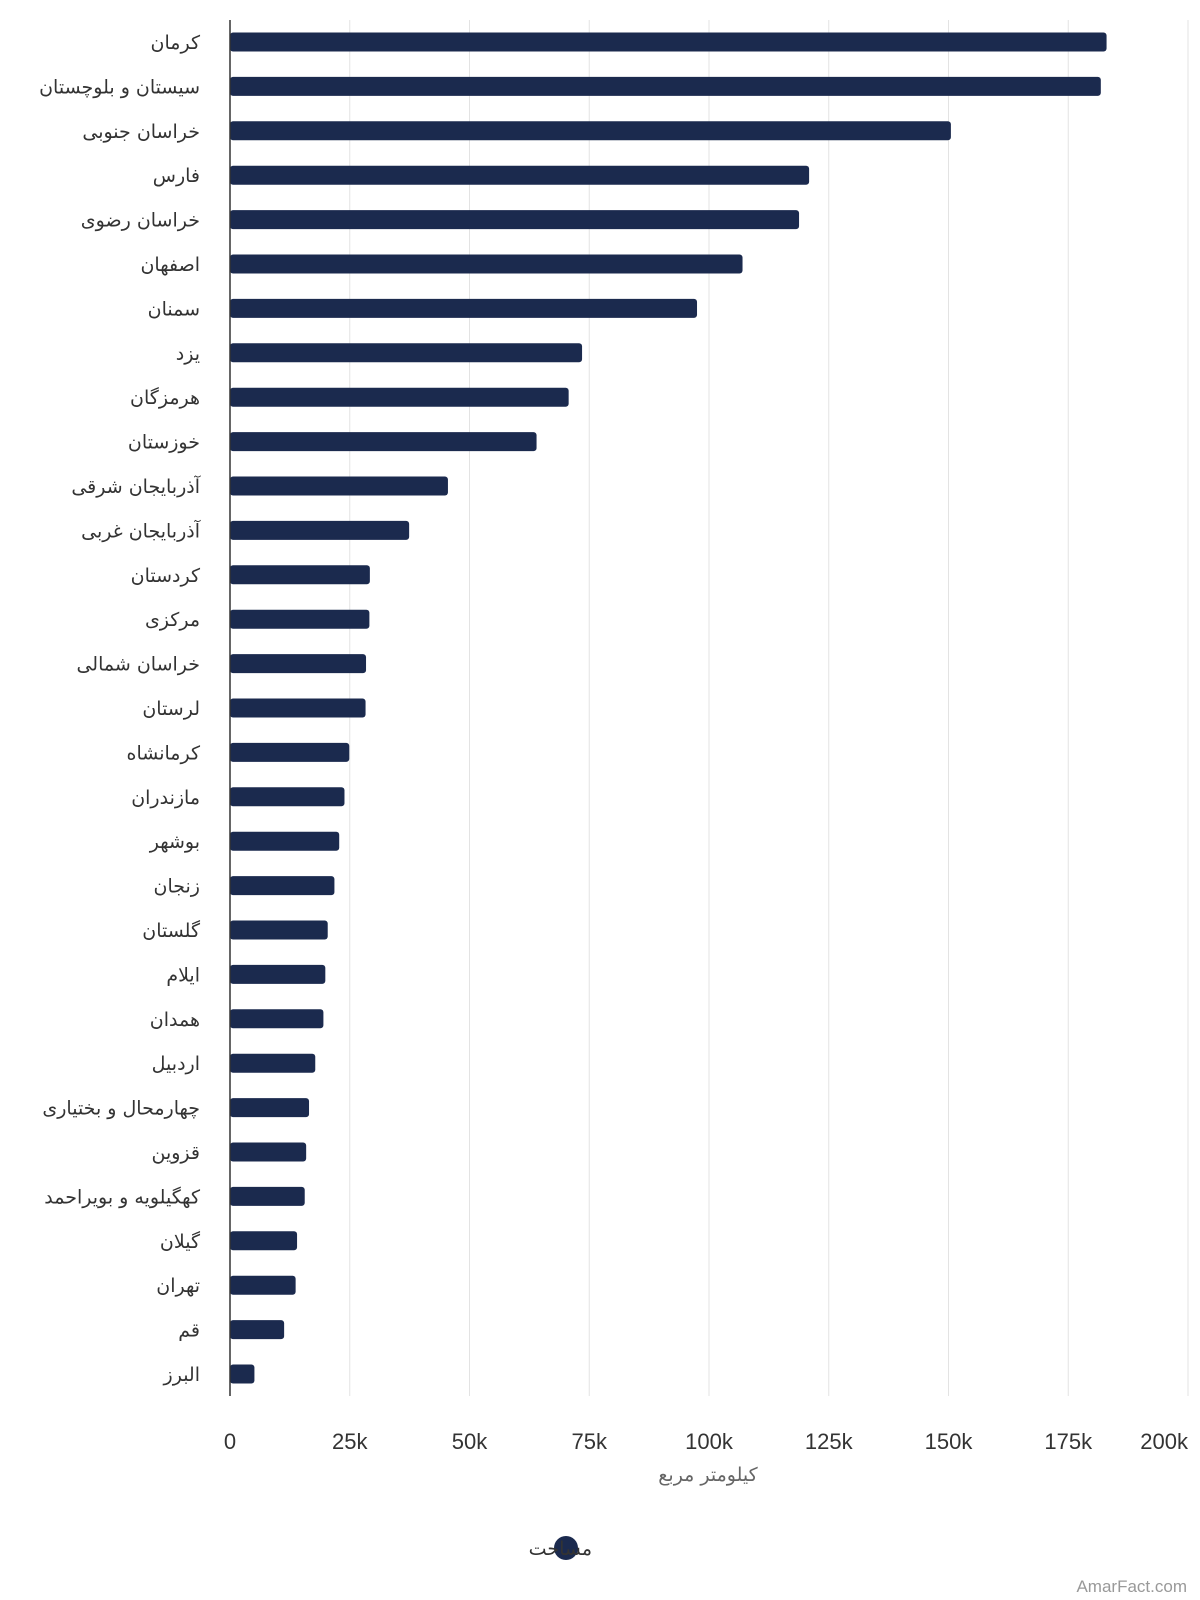 Image resolution: width=1200 pixels, height=1600 pixels. Describe the element at coordinates (164, 753) in the screenshot. I see `category-label: کرمانشاه` at that location.